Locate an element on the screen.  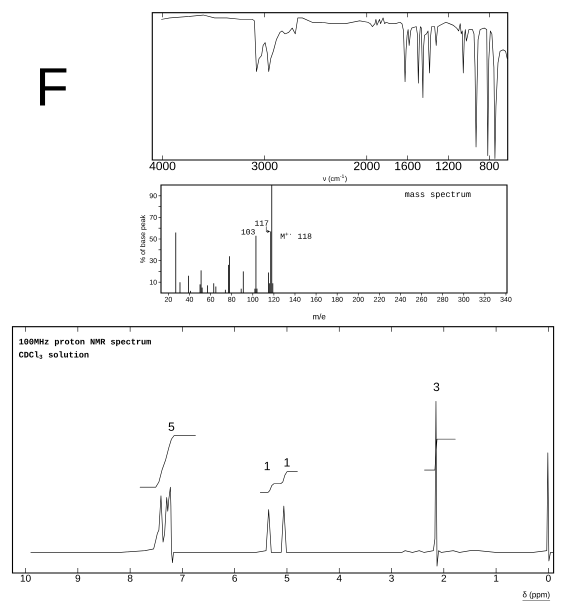
x-tick-label: 2000 is located at coordinates (367, 166).